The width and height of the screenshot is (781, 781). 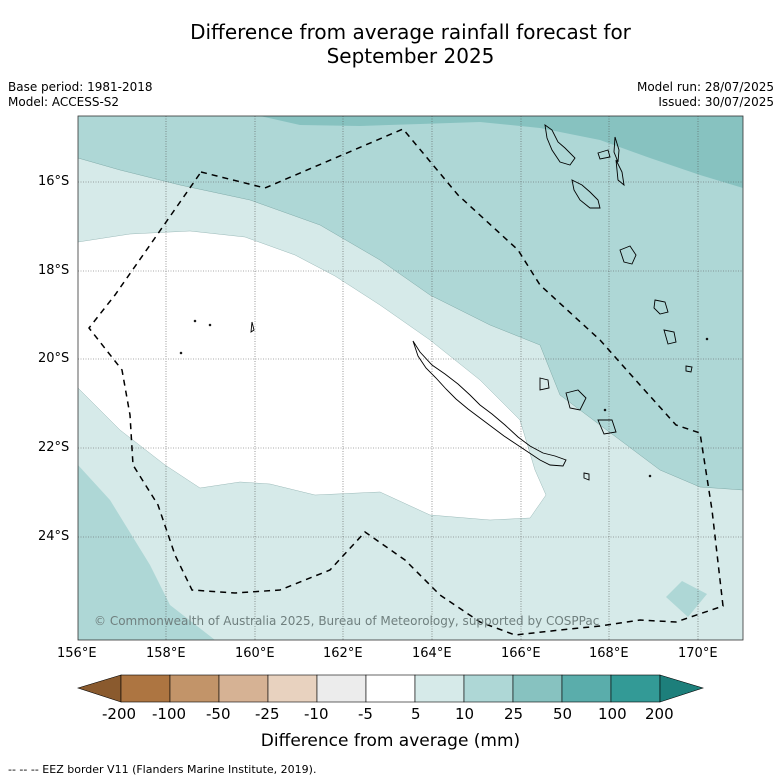 What do you see at coordinates (609, 653) in the screenshot?
I see `lon-tick-label: 168°E` at bounding box center [609, 653].